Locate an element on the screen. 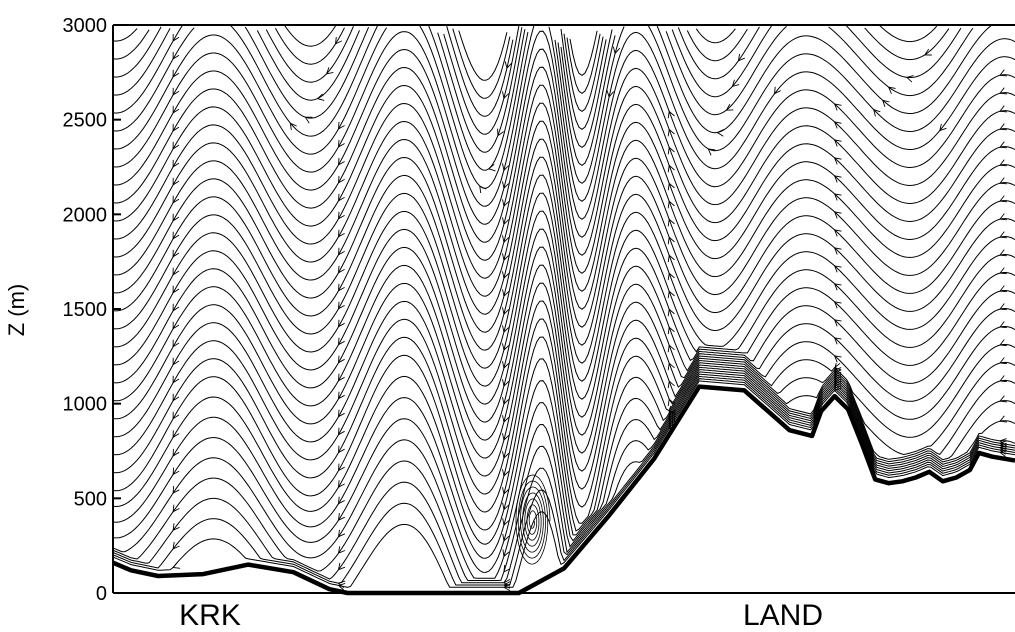 The height and width of the screenshot is (632, 1015). y-tick-label: 500 is located at coordinates (90, 499).